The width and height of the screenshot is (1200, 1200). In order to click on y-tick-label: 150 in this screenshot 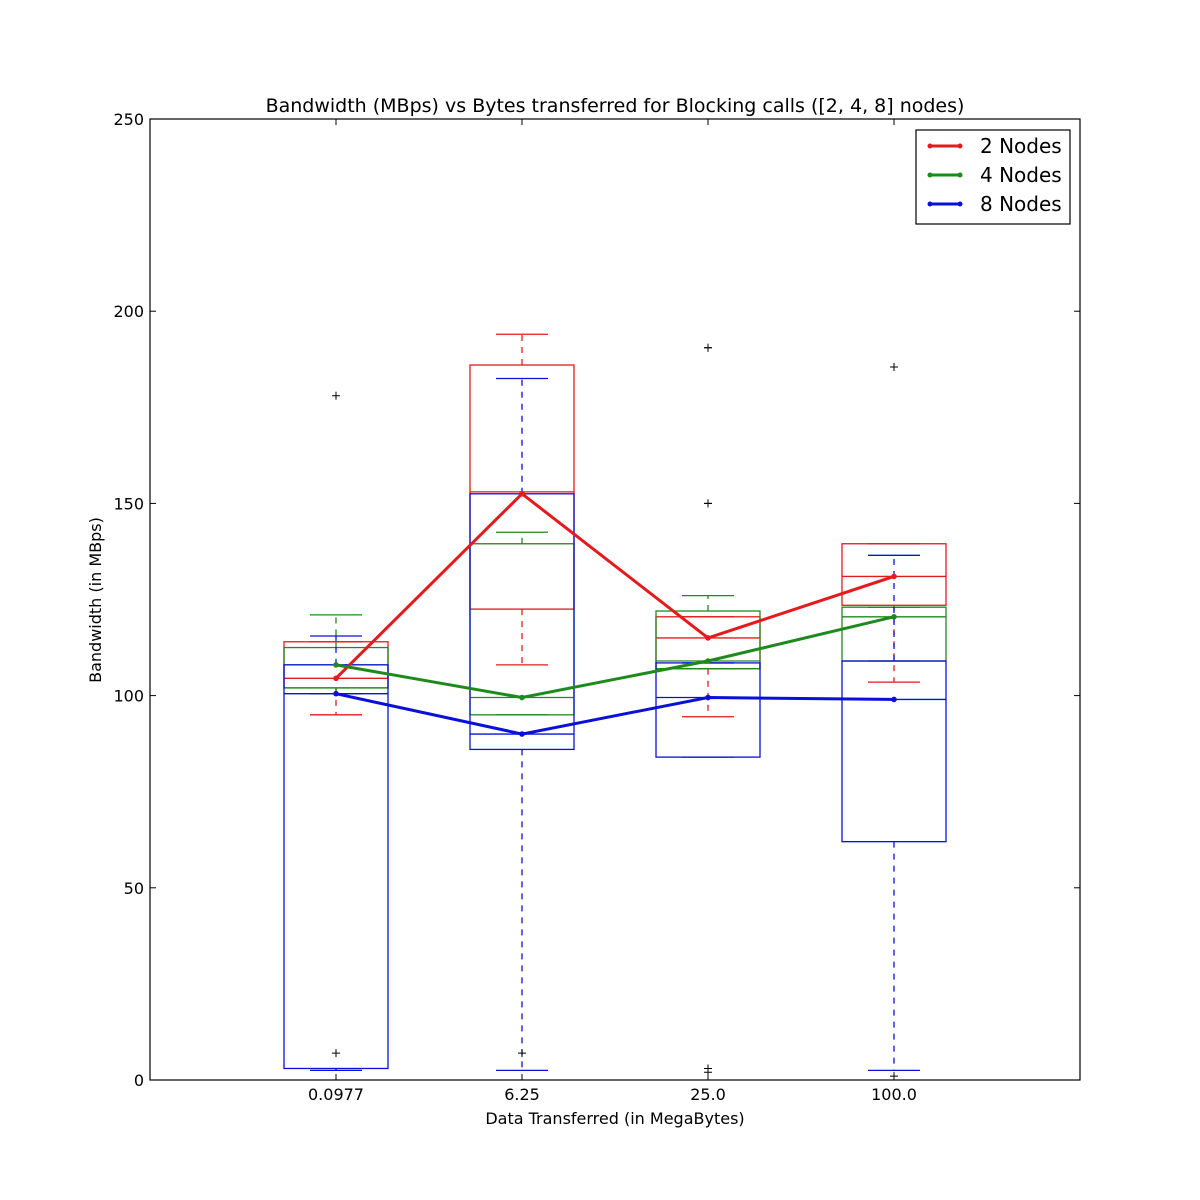, I will do `click(128, 503)`.